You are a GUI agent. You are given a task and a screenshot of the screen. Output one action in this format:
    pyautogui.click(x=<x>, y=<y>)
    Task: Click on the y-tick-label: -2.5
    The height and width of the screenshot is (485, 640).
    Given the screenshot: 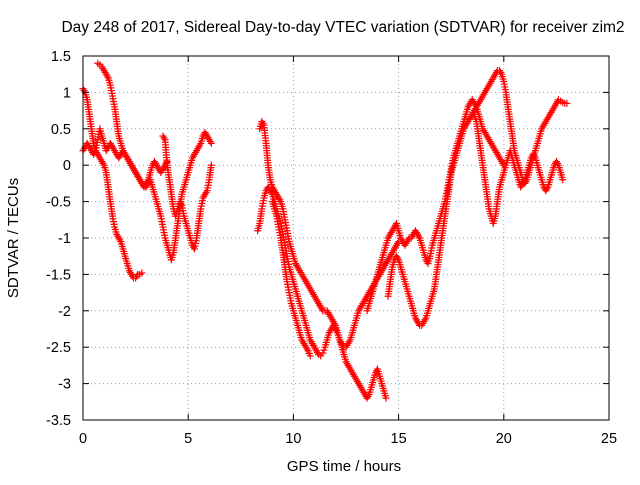 What is the action you would take?
    pyautogui.click(x=58, y=348)
    